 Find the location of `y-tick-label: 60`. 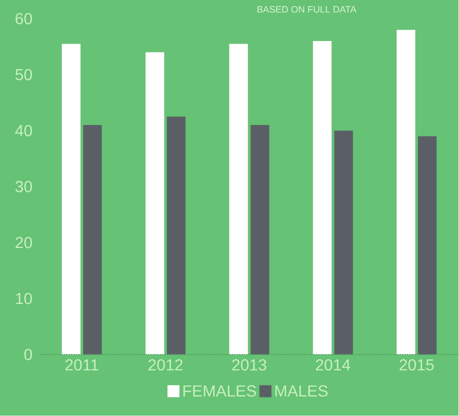

y-tick-label: 60 is located at coordinates (24, 18).